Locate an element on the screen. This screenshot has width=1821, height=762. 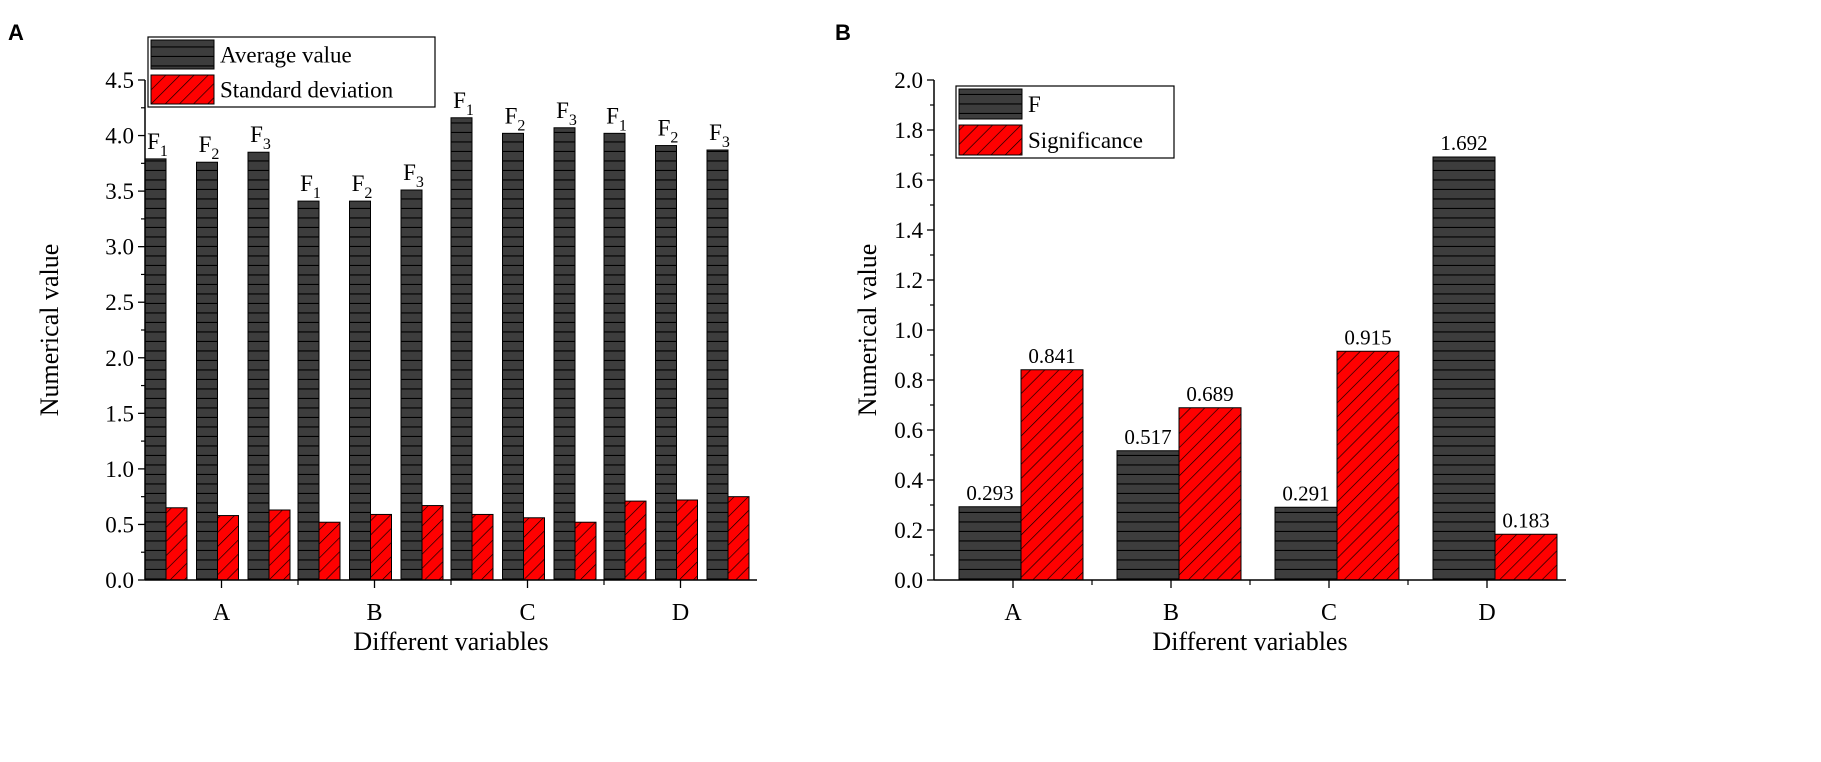
data-label: 0.183 is located at coordinates (1525, 520).